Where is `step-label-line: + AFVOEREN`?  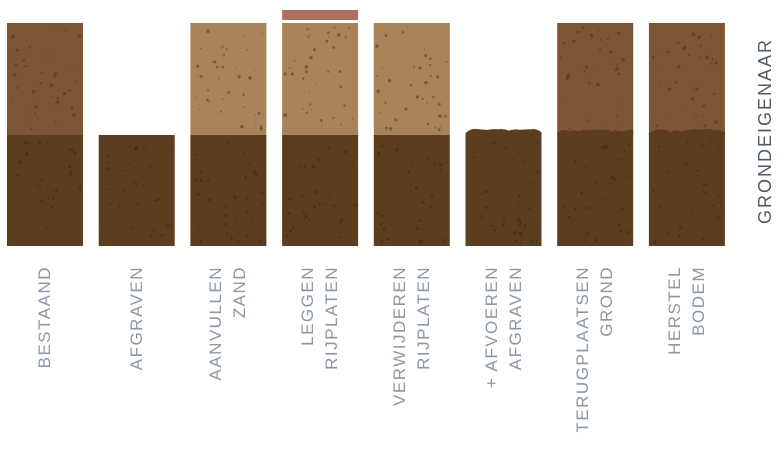 step-label-line: + AFVOEREN is located at coordinates (491, 327).